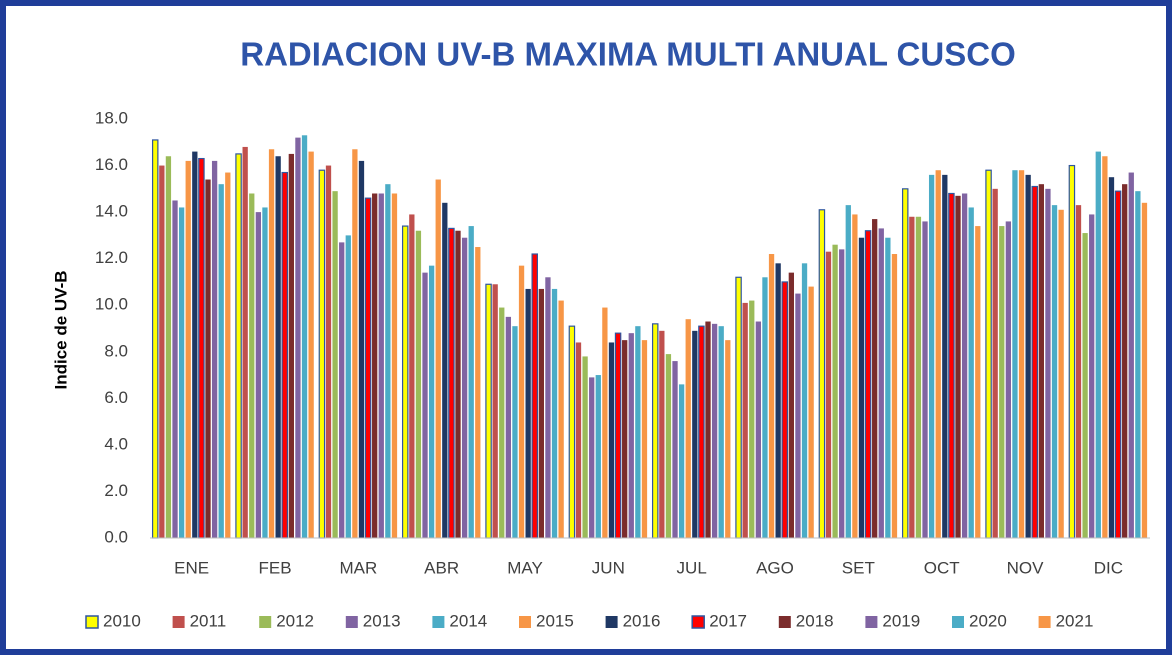  What do you see at coordinates (608, 567) in the screenshot?
I see `x-tick-label: JUN` at bounding box center [608, 567].